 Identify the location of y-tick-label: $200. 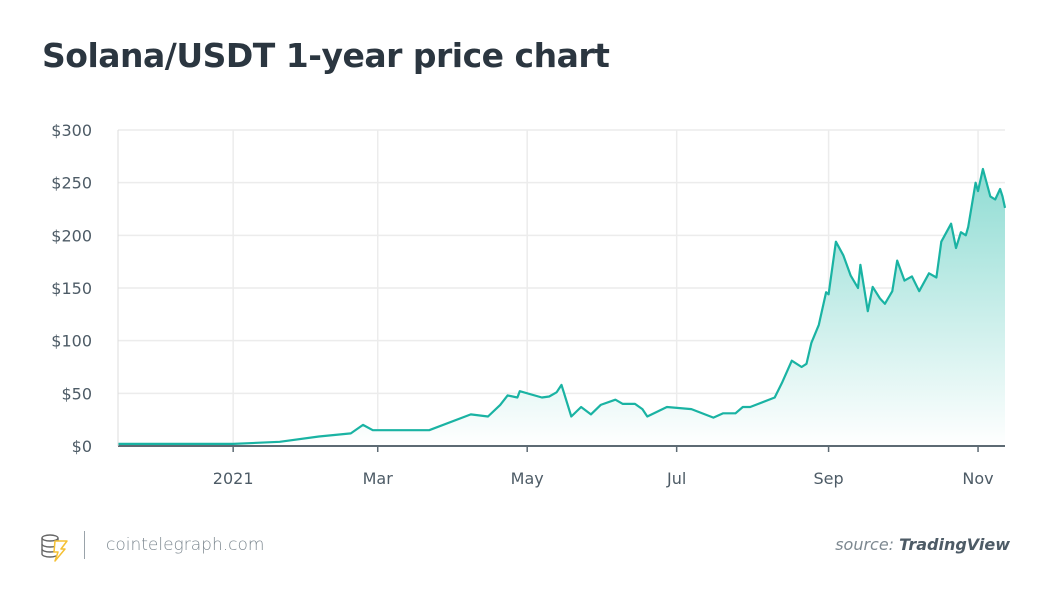
(71, 235).